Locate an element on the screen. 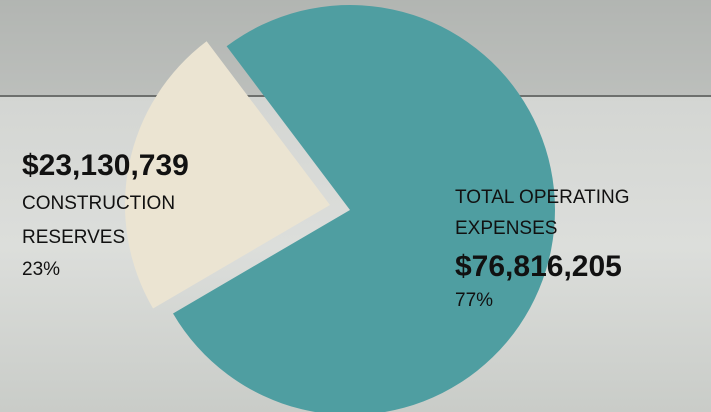  share-label: 77% is located at coordinates (474, 300).